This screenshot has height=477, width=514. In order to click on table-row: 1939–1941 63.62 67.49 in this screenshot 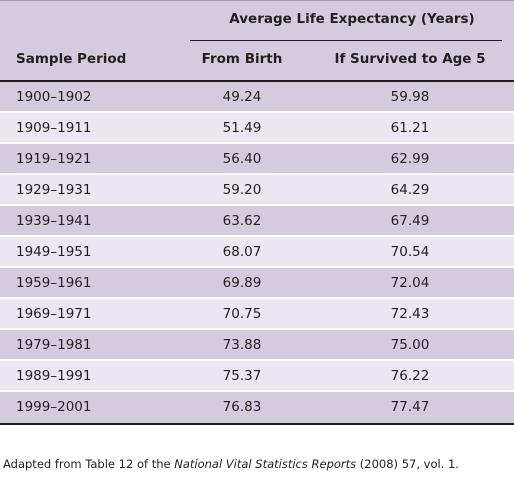, I will do `click(257, 221)`.